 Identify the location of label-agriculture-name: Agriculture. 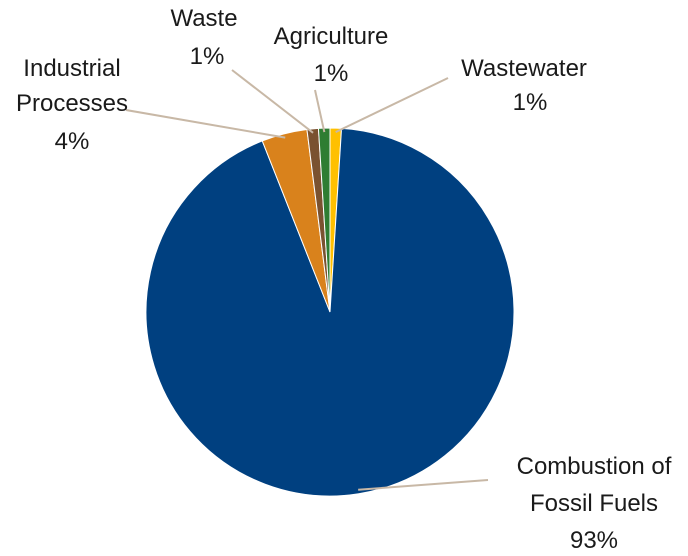
(331, 36).